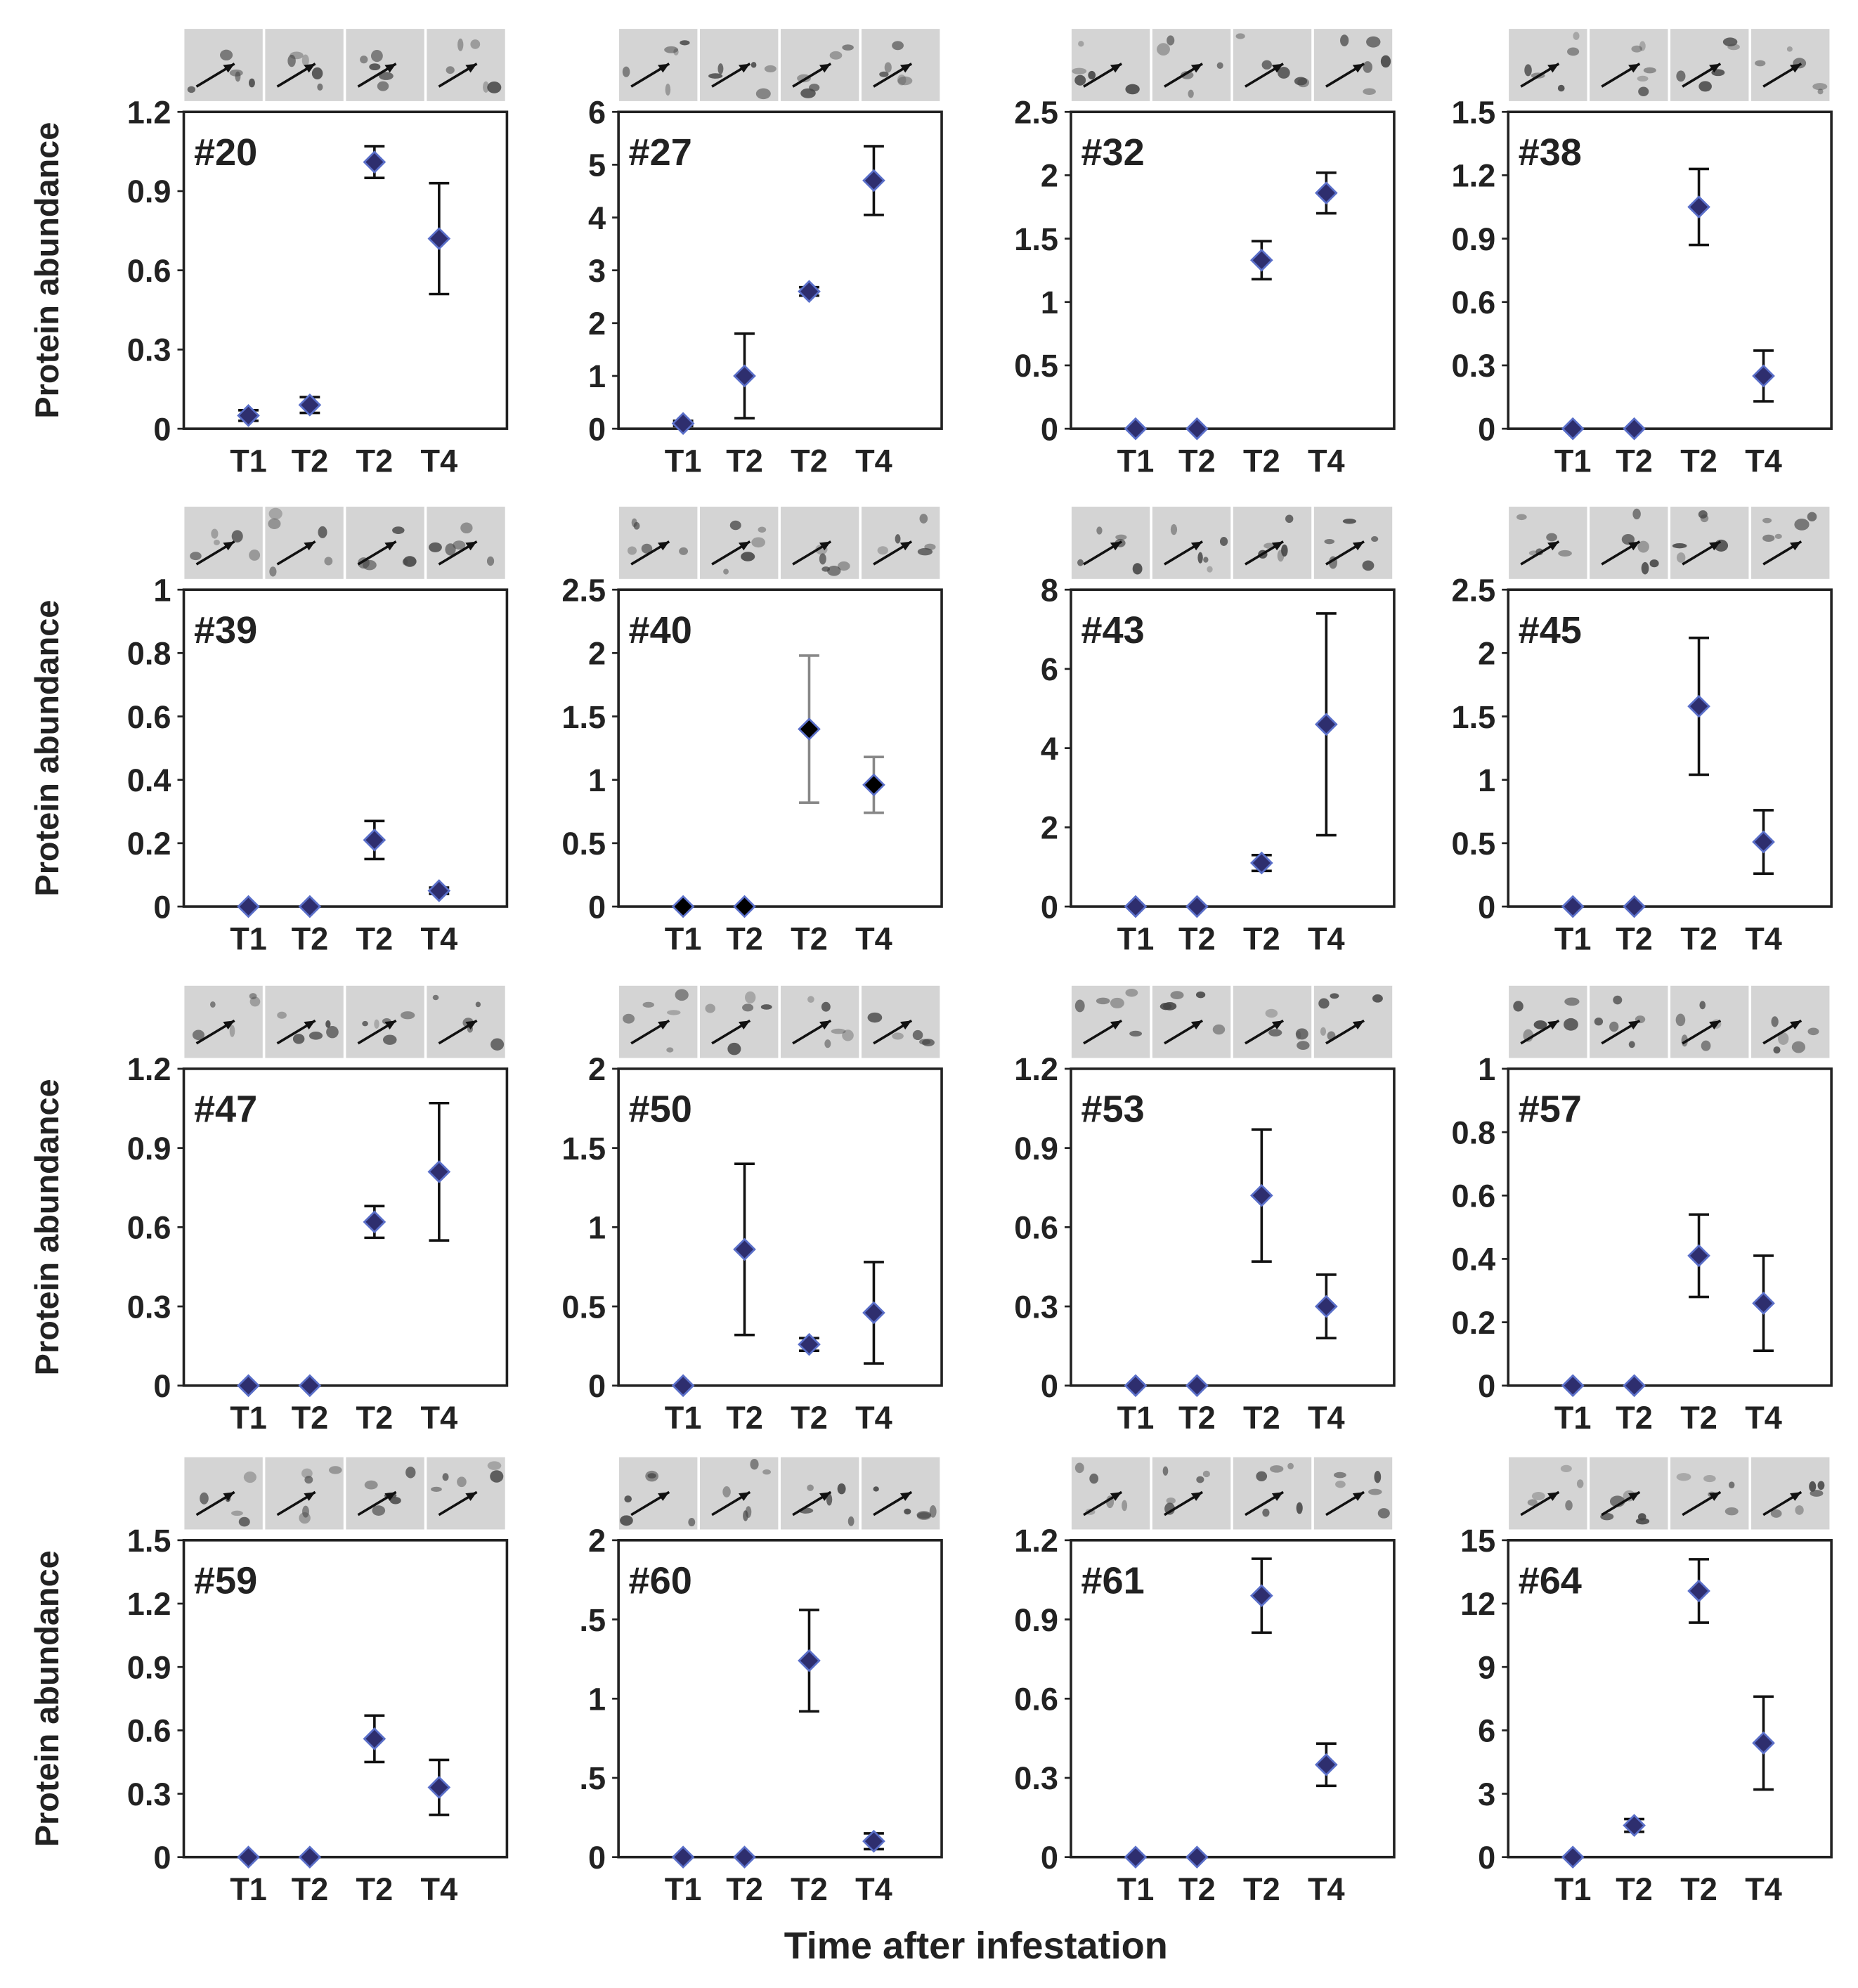 This screenshot has width=1858, height=1988. Describe the element at coordinates (660, 1110) in the screenshot. I see `chart-title: #50` at that location.